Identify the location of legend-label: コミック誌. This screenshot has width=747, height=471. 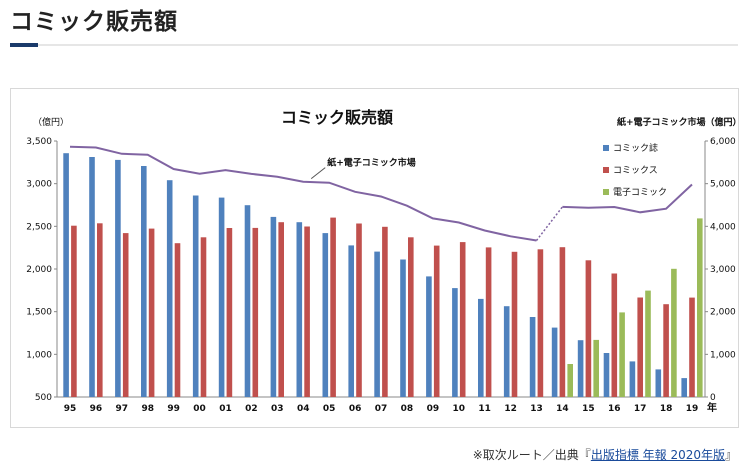
(635, 148).